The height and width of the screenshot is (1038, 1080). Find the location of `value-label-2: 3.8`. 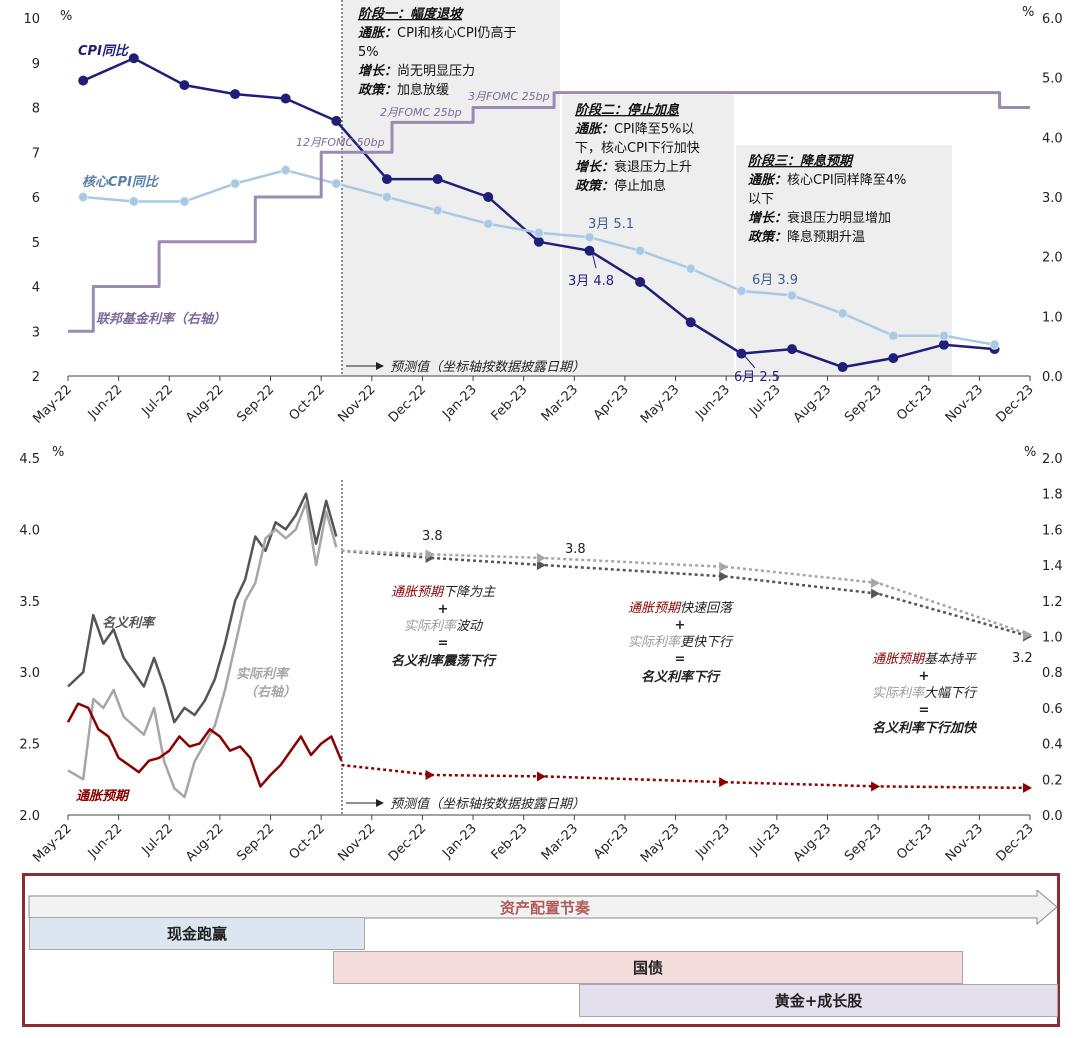

value-label-2: 3.8 is located at coordinates (575, 549).